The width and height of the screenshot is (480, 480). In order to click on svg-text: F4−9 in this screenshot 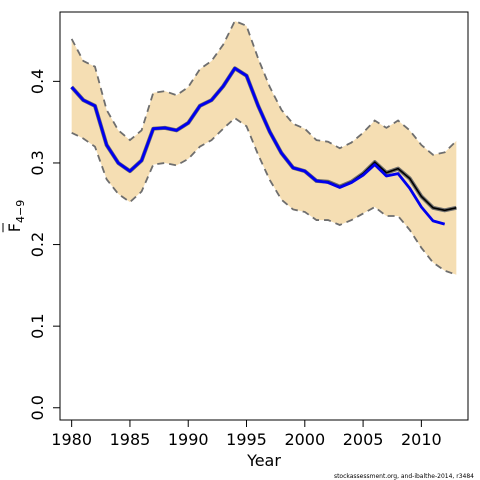, I will do `click(16, 216)`.